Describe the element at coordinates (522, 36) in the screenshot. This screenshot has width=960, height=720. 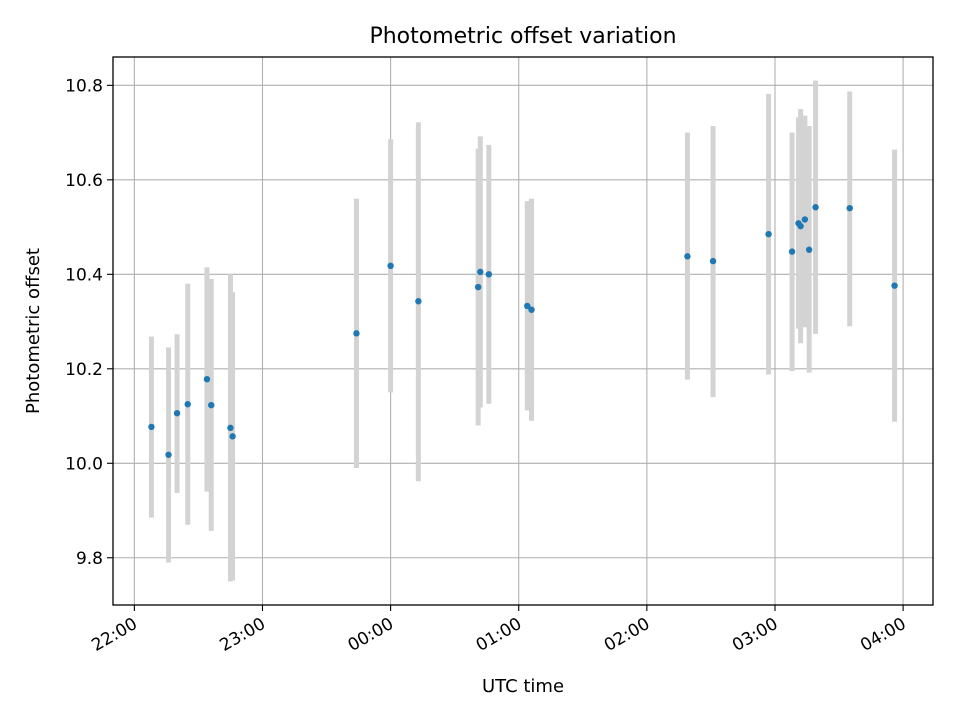
I see `chart-title: Photometric offset variation` at that location.